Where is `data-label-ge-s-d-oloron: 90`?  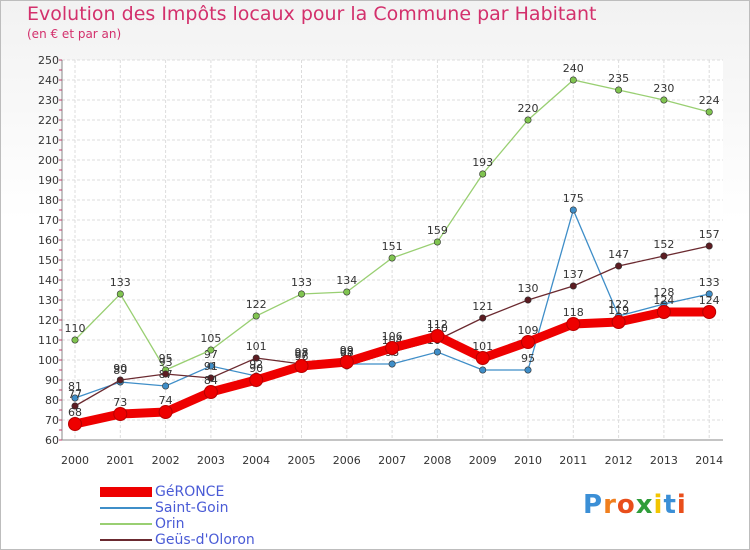 data-label-ge-s-d-oloron: 90 is located at coordinates (120, 368).